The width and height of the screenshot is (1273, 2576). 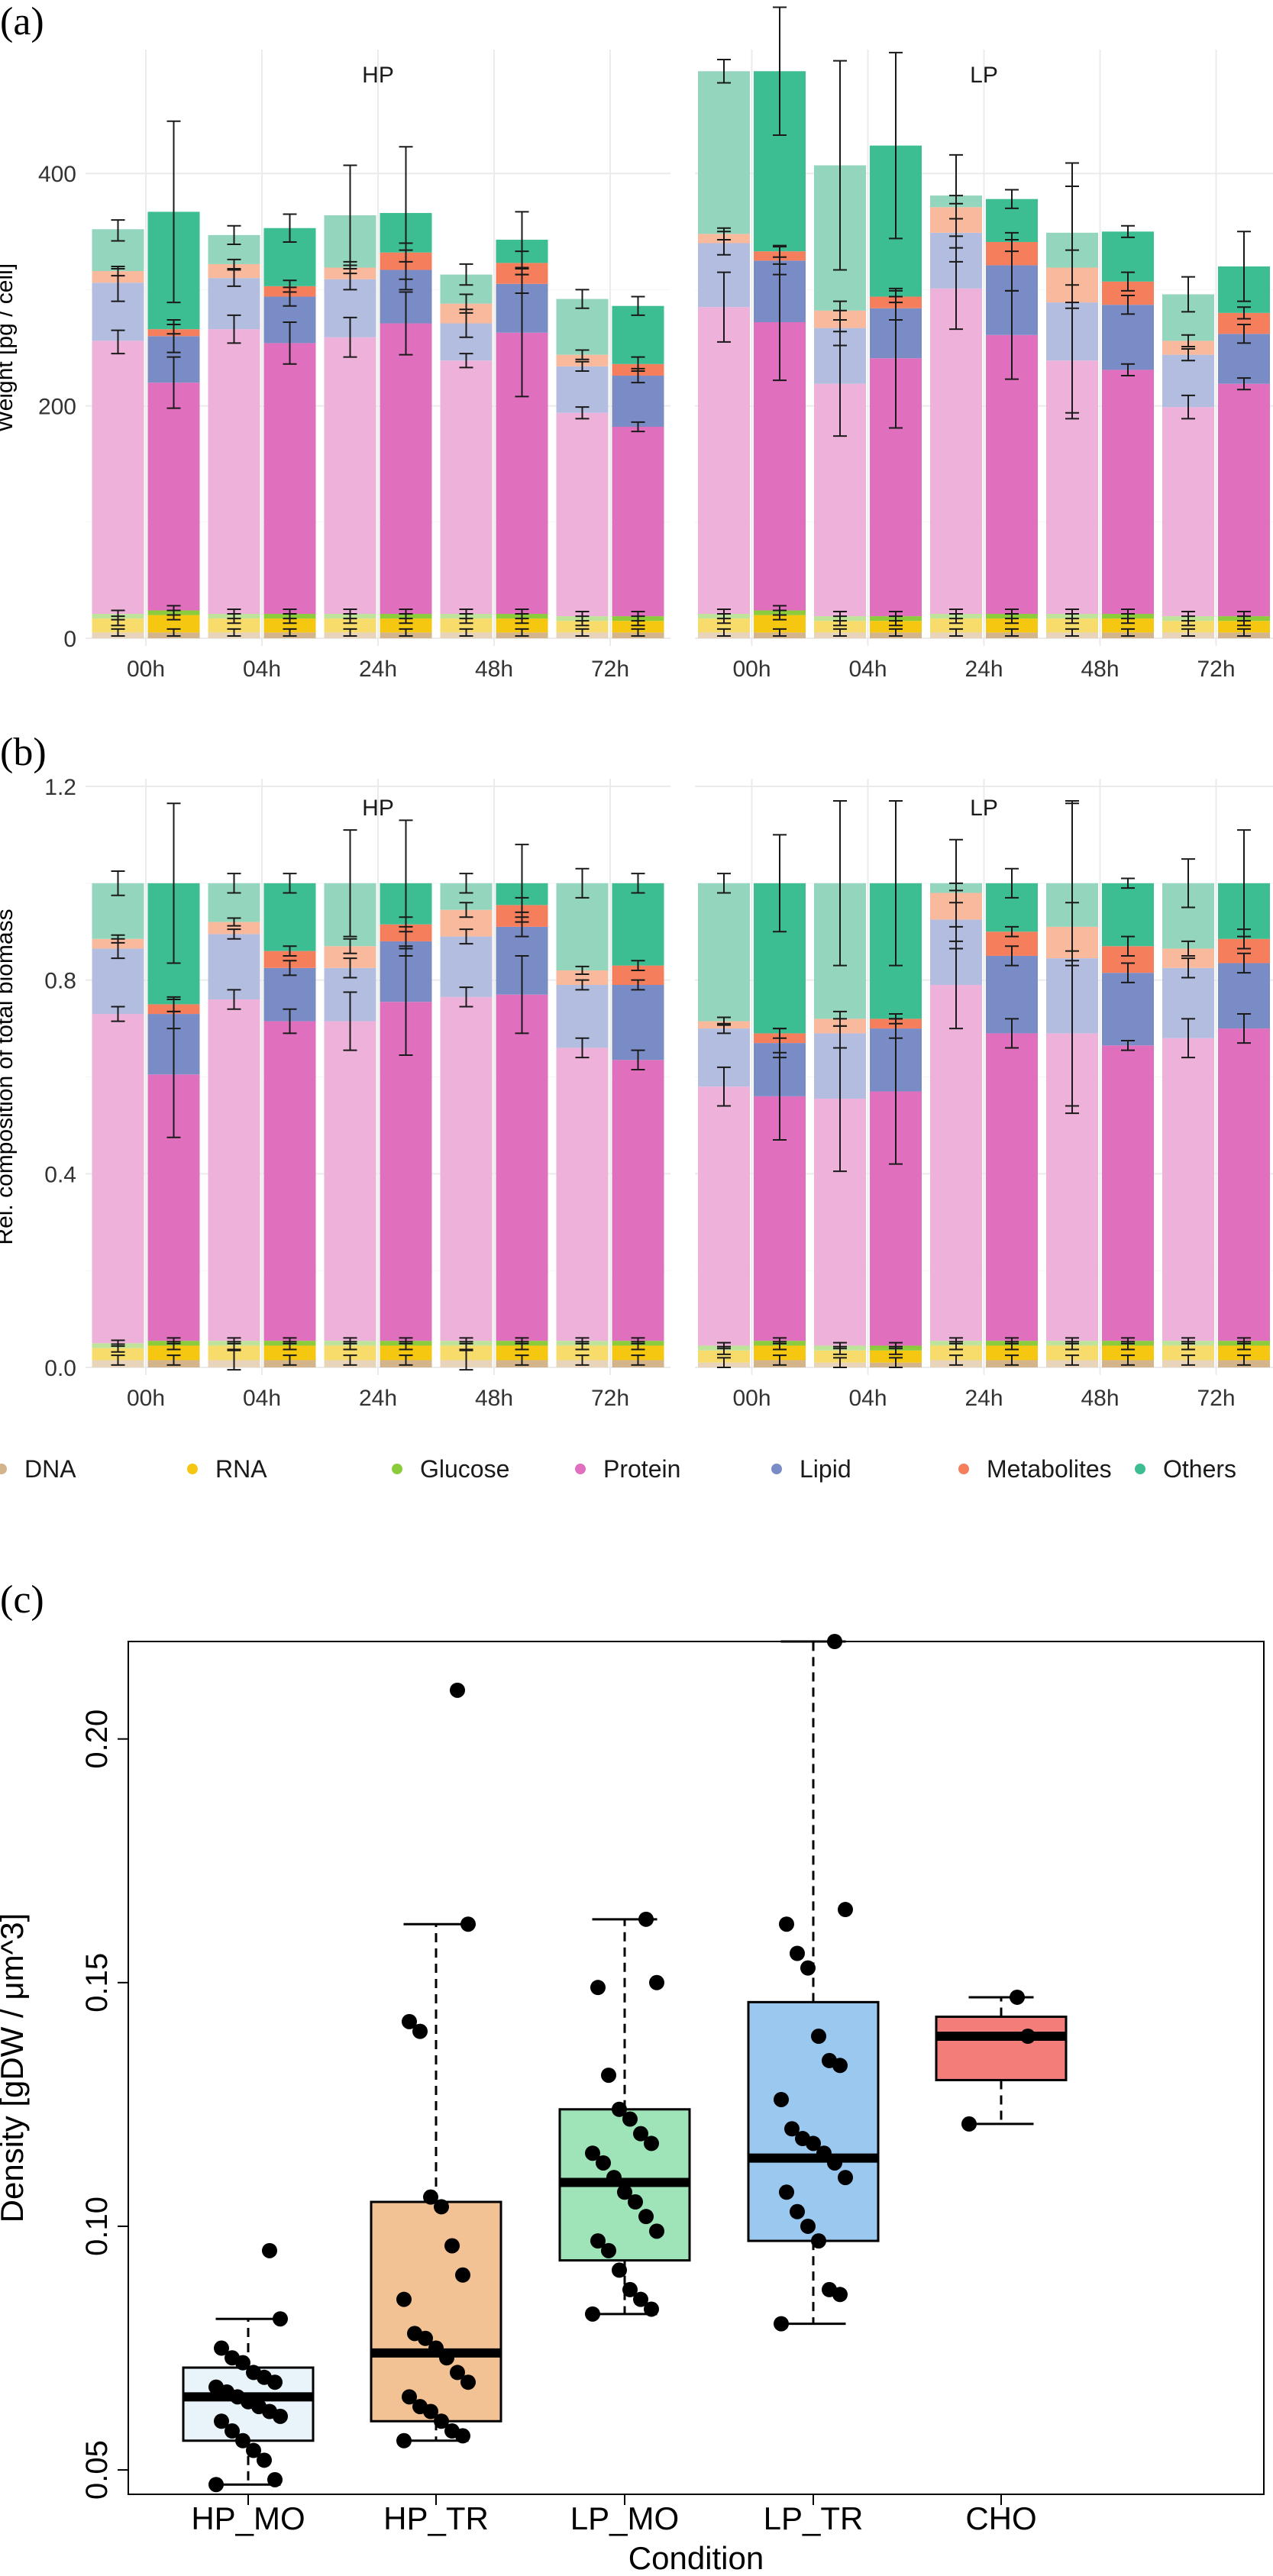 What do you see at coordinates (70, 639) in the screenshot?
I see `y-tick-label: 0` at bounding box center [70, 639].